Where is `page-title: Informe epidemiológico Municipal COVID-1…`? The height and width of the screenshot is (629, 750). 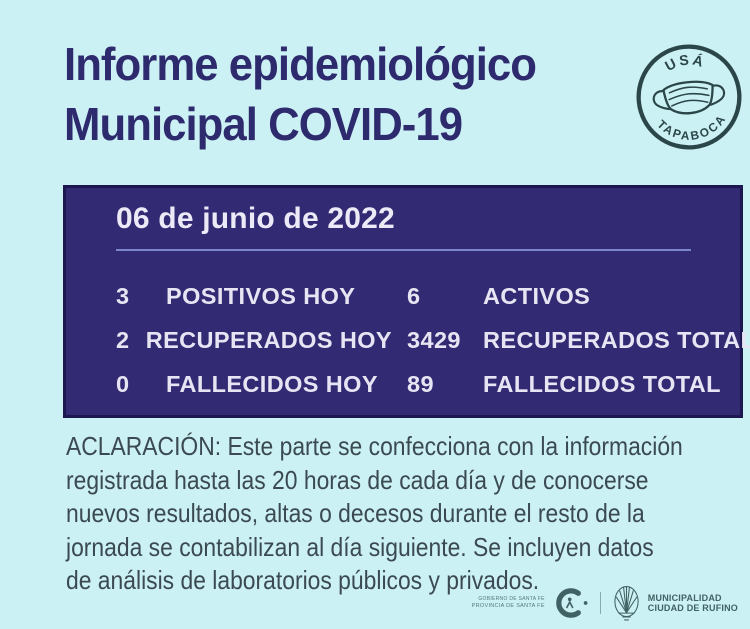 page-title: Informe epidemiológico Municipal COVID-1… is located at coordinates (300, 94).